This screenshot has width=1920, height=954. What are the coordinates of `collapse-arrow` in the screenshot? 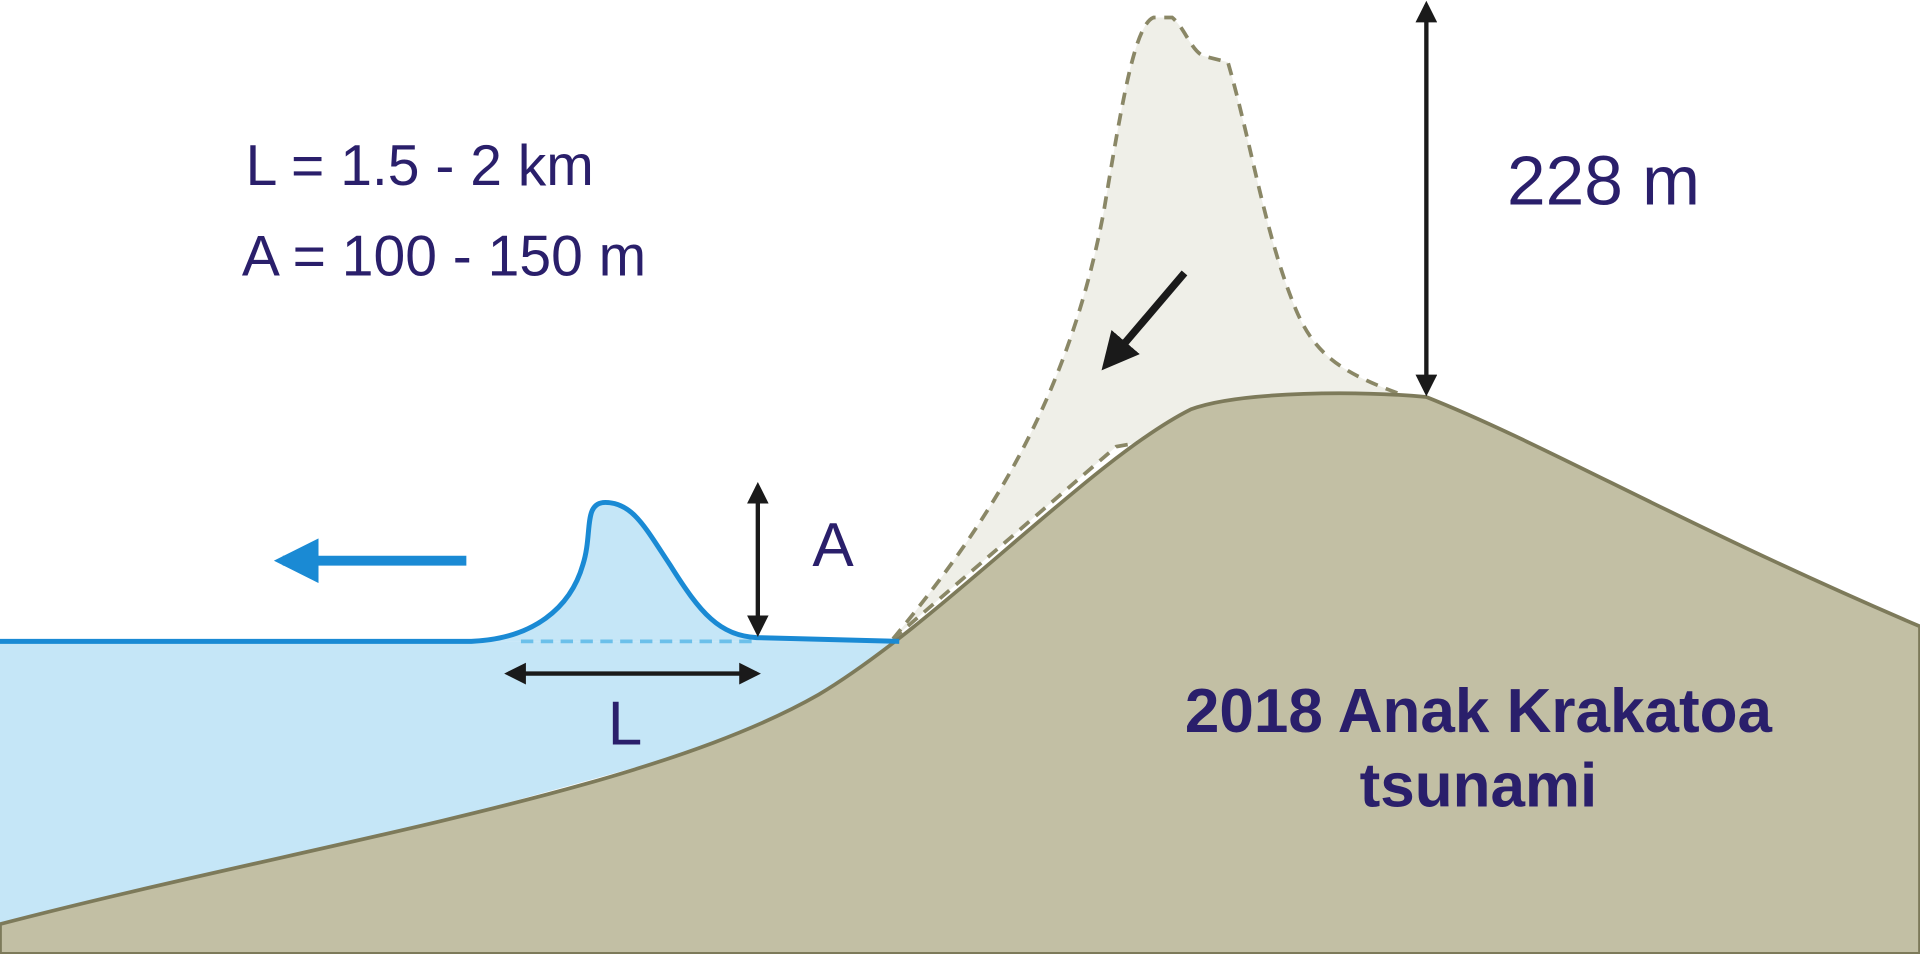 It's located at (1144, 320).